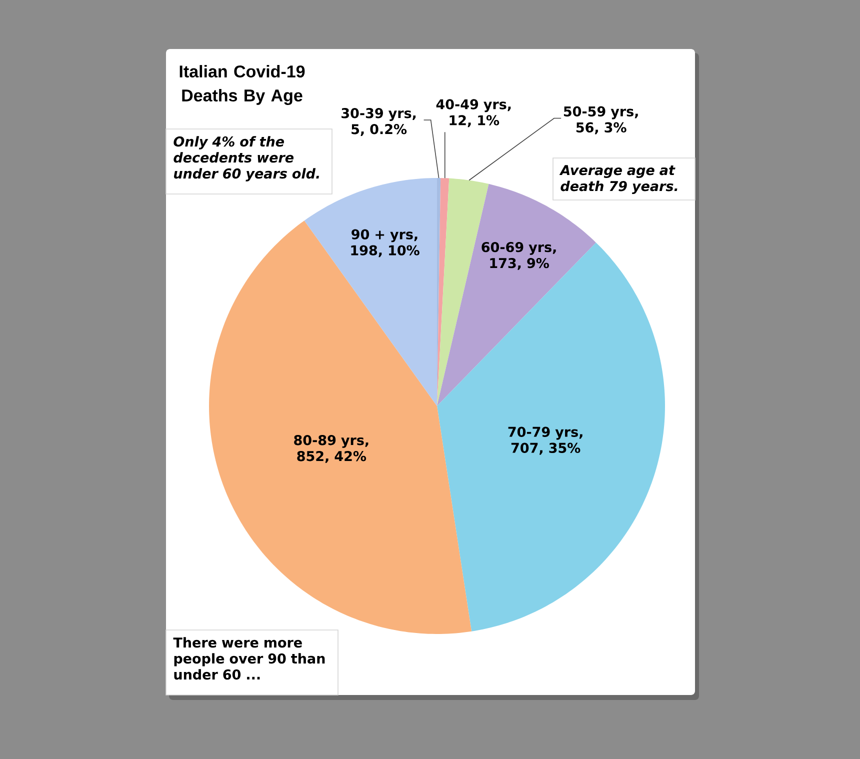 The height and width of the screenshot is (759, 860). What do you see at coordinates (545, 440) in the screenshot?
I see `data-label: 70-79 yrs, 707, 35%` at bounding box center [545, 440].